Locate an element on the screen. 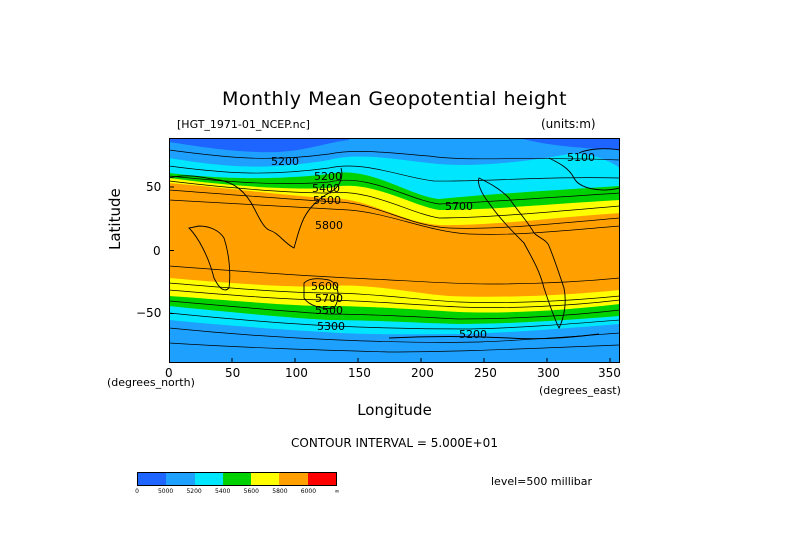  y-tick-label: 0 is located at coordinates (157, 251).